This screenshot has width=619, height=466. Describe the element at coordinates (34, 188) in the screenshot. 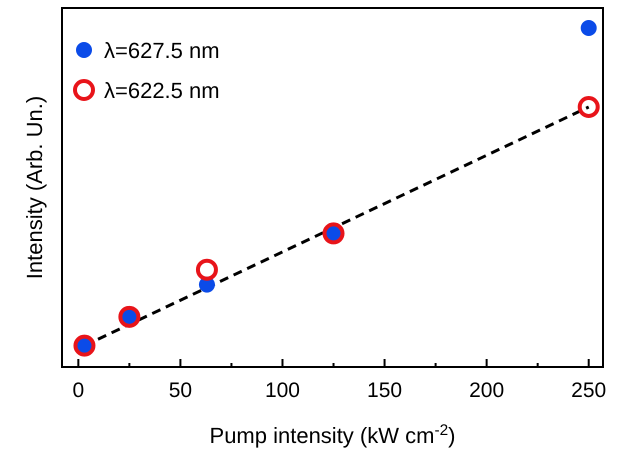

I see `y-axis-title: Intensity (Arb. Un.)` at that location.